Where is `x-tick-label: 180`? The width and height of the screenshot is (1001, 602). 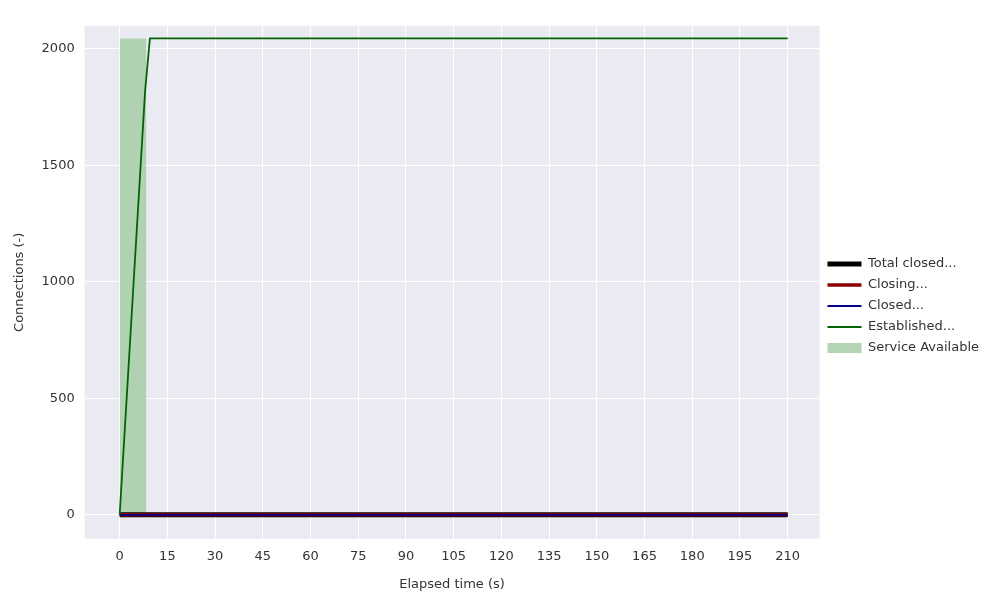
x-tick-label: 180 is located at coordinates (692, 555).